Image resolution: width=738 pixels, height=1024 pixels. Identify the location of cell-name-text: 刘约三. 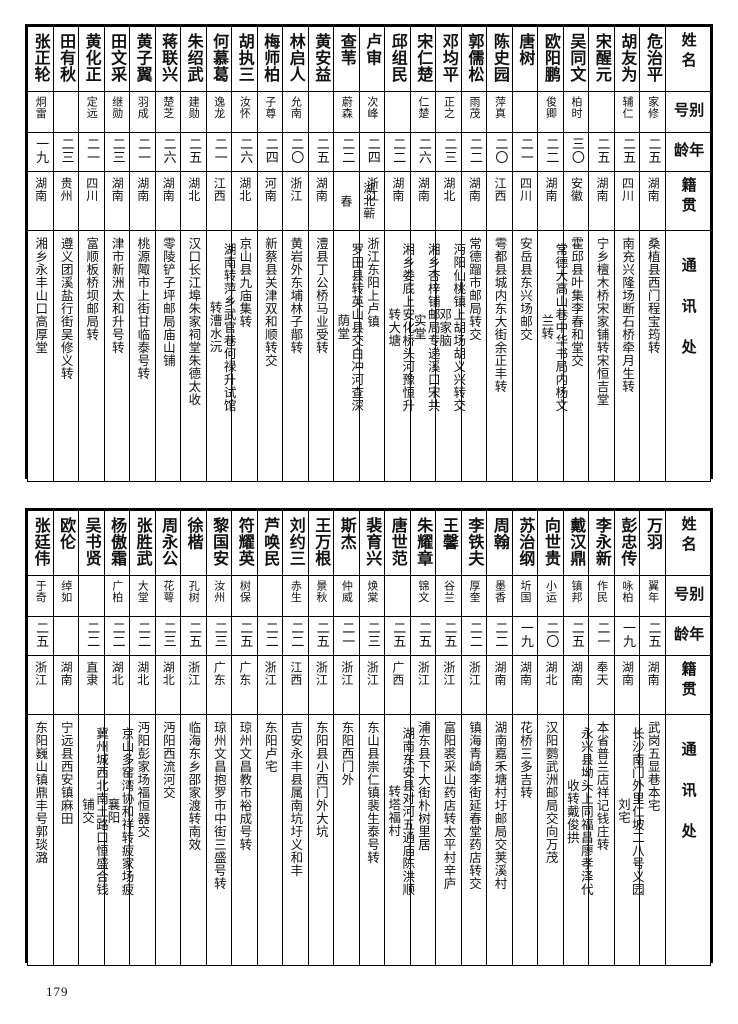
(296, 542).